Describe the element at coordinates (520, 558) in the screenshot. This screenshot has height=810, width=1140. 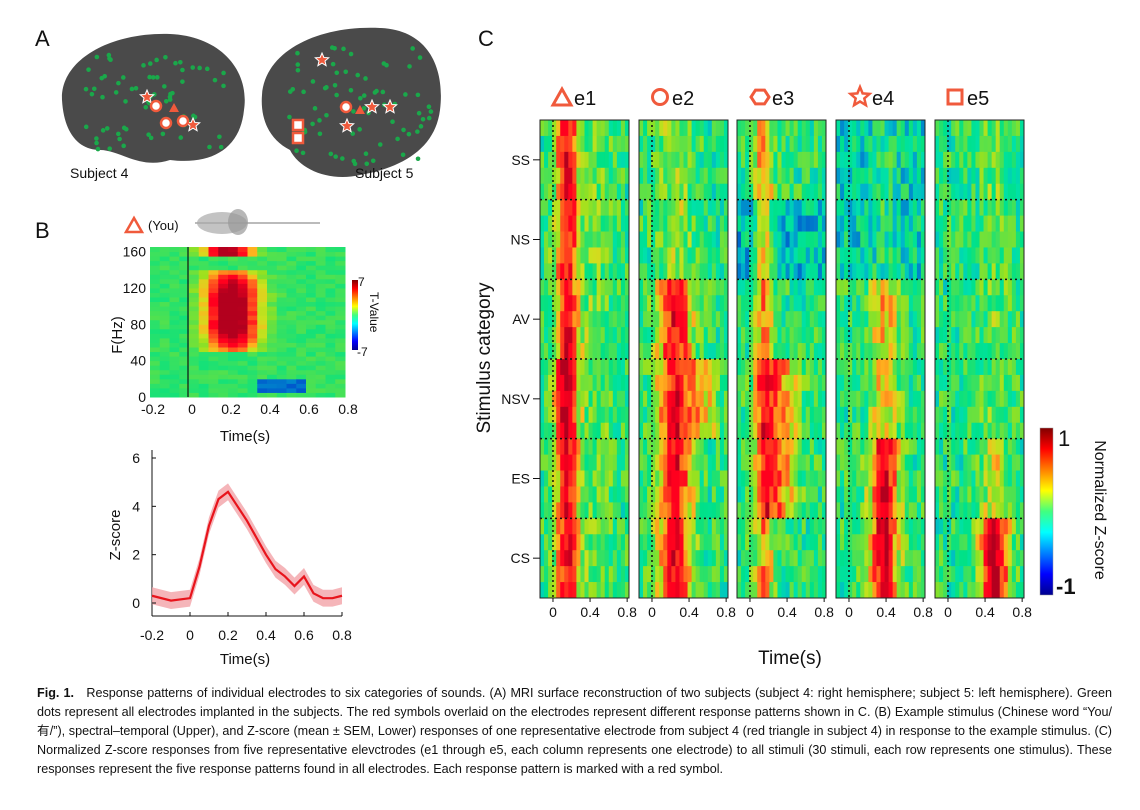
I see `category-label-cs: CS` at that location.